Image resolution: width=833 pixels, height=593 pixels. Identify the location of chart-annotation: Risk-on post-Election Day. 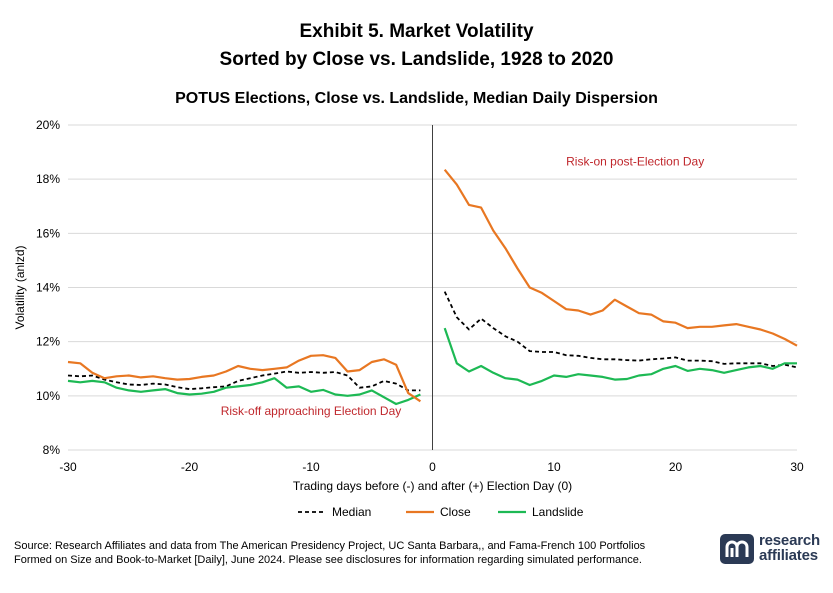
(635, 162).